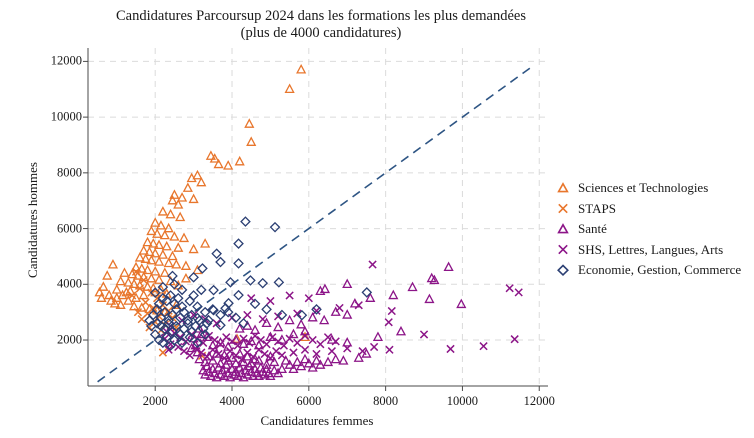  Describe the element at coordinates (651, 249) in the screenshot. I see `legend-label: SHS, Lettres, Langues, Arts` at that location.